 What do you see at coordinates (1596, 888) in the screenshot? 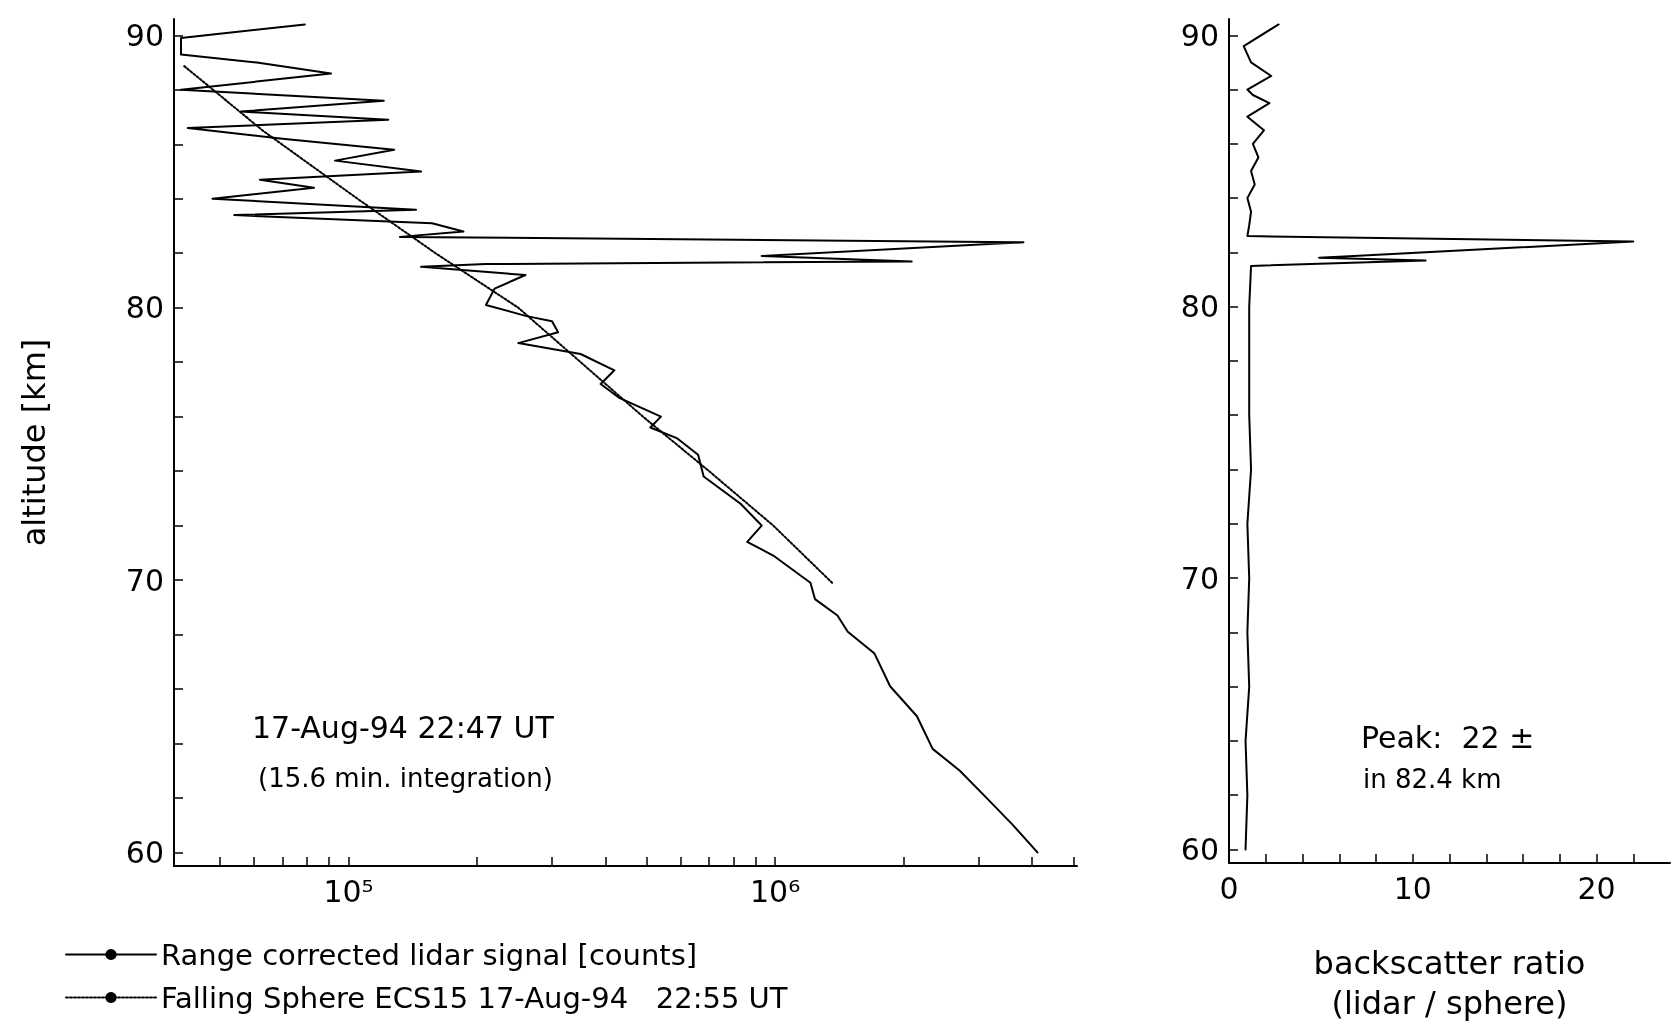
I see `x-tick-label: 20` at bounding box center [1596, 888].